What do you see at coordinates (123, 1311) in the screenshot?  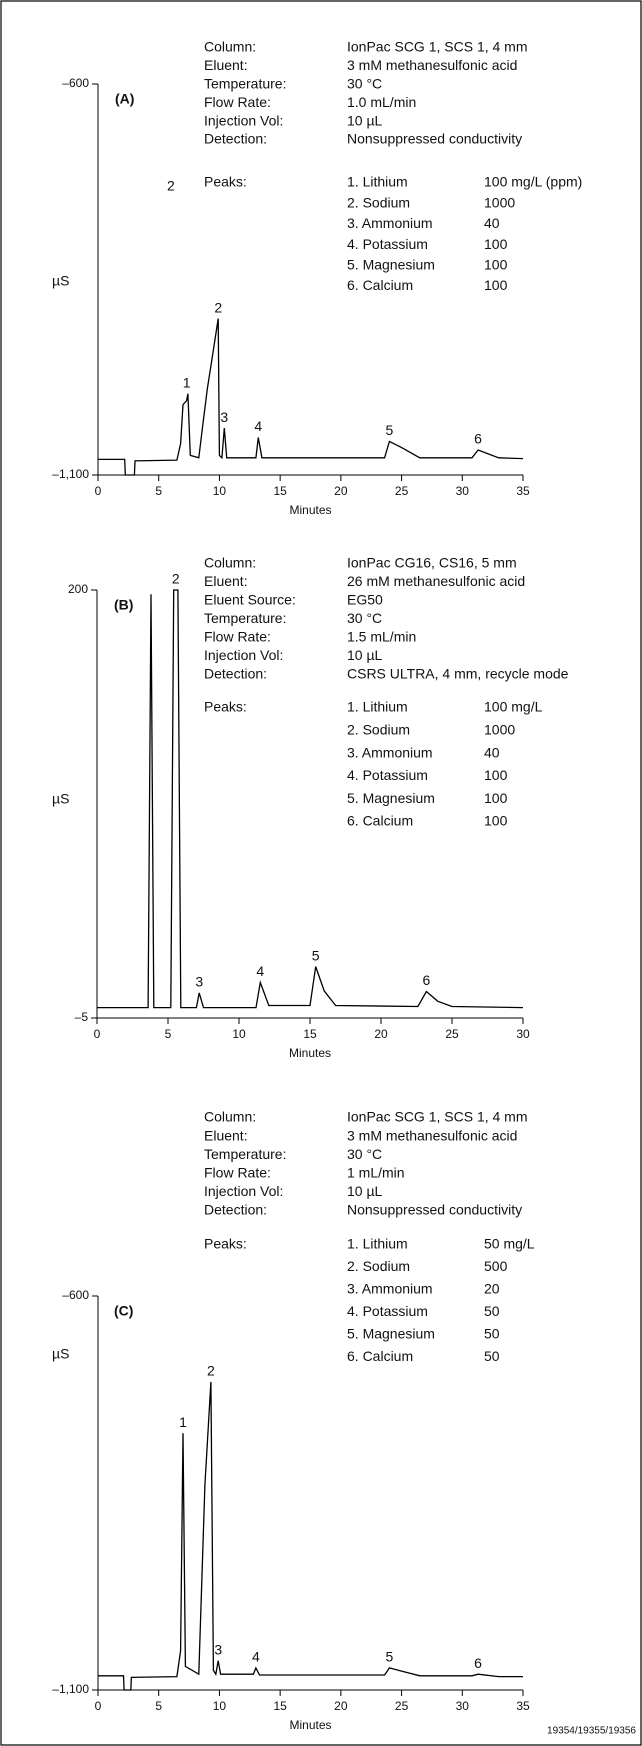 I see `panel-label: (C)` at bounding box center [123, 1311].